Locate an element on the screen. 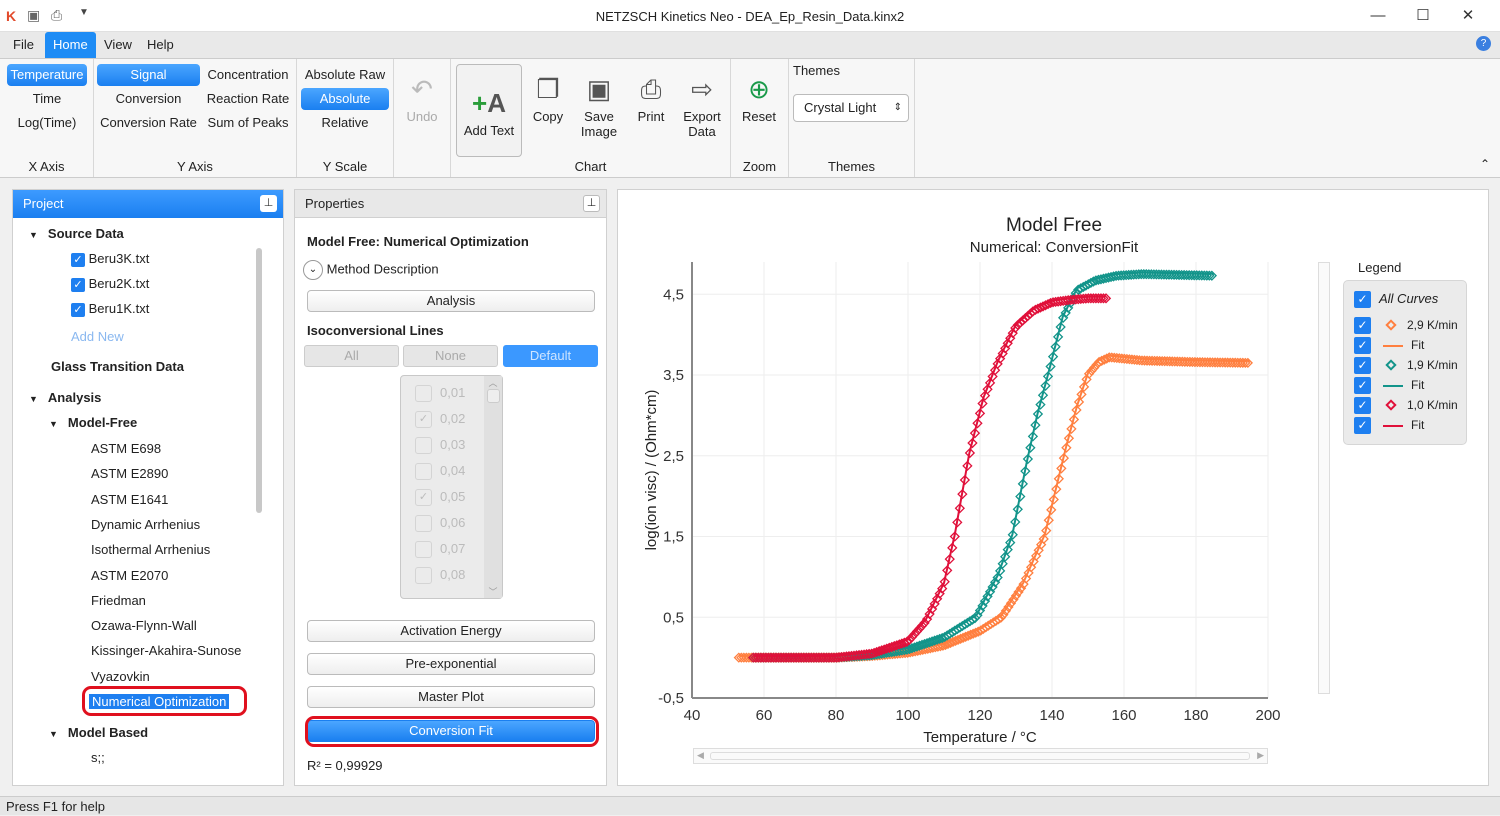 The image size is (1500, 816). project-scrollbar is located at coordinates (259, 380).